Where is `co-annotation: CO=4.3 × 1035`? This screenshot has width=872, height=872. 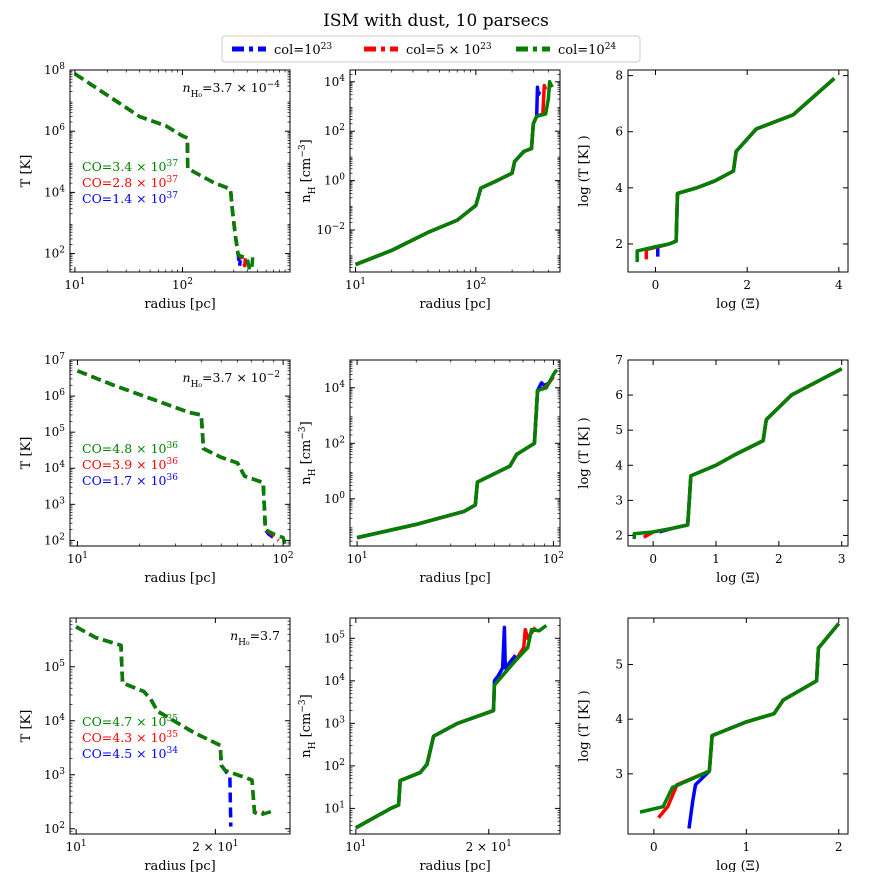 co-annotation: CO=4.3 × 1035 is located at coordinates (130, 737).